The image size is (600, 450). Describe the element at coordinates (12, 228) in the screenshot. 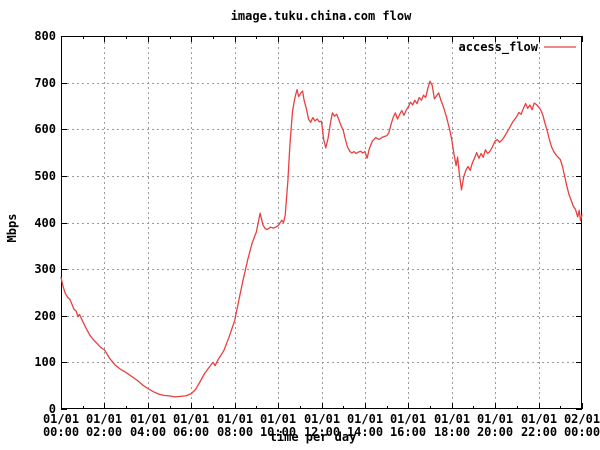

I see `y-axis-label: Mbps` at that location.